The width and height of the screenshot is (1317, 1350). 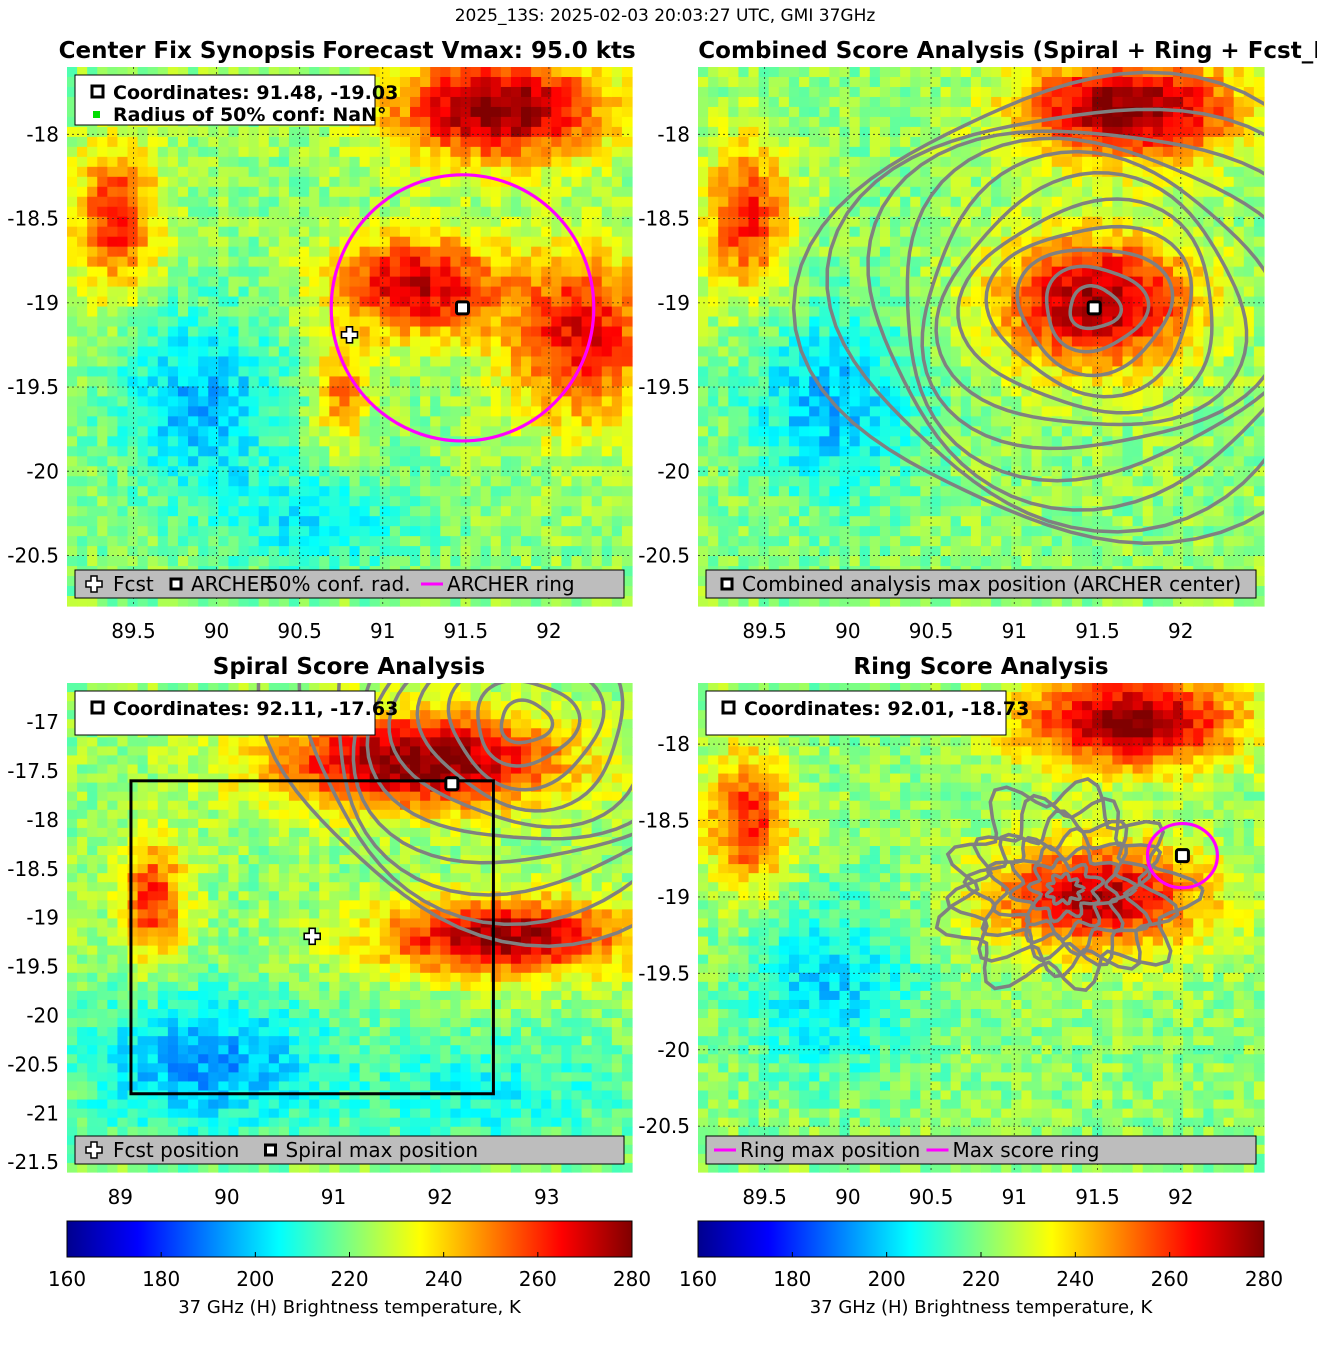 What do you see at coordinates (349, 1279) in the screenshot?
I see `colorbar-tick: 220` at bounding box center [349, 1279].